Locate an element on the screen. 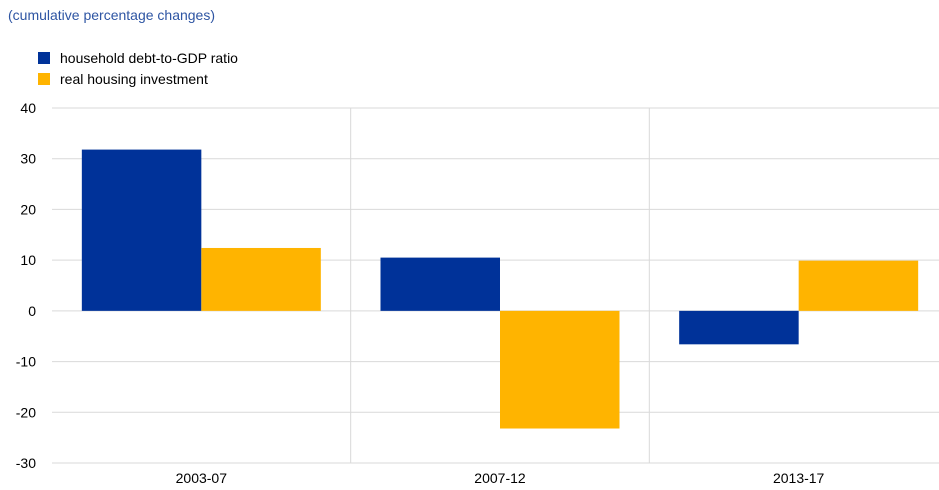  x-tick-label: 2013-17 is located at coordinates (799, 478).